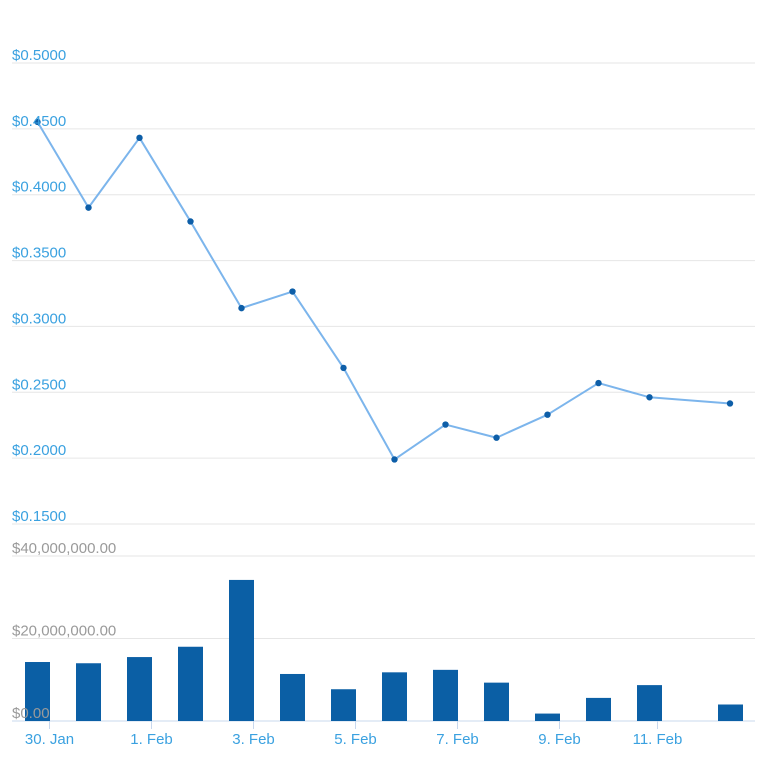  Describe the element at coordinates (355, 739) in the screenshot. I see `x-axis-tick-label: 5. Feb` at that location.